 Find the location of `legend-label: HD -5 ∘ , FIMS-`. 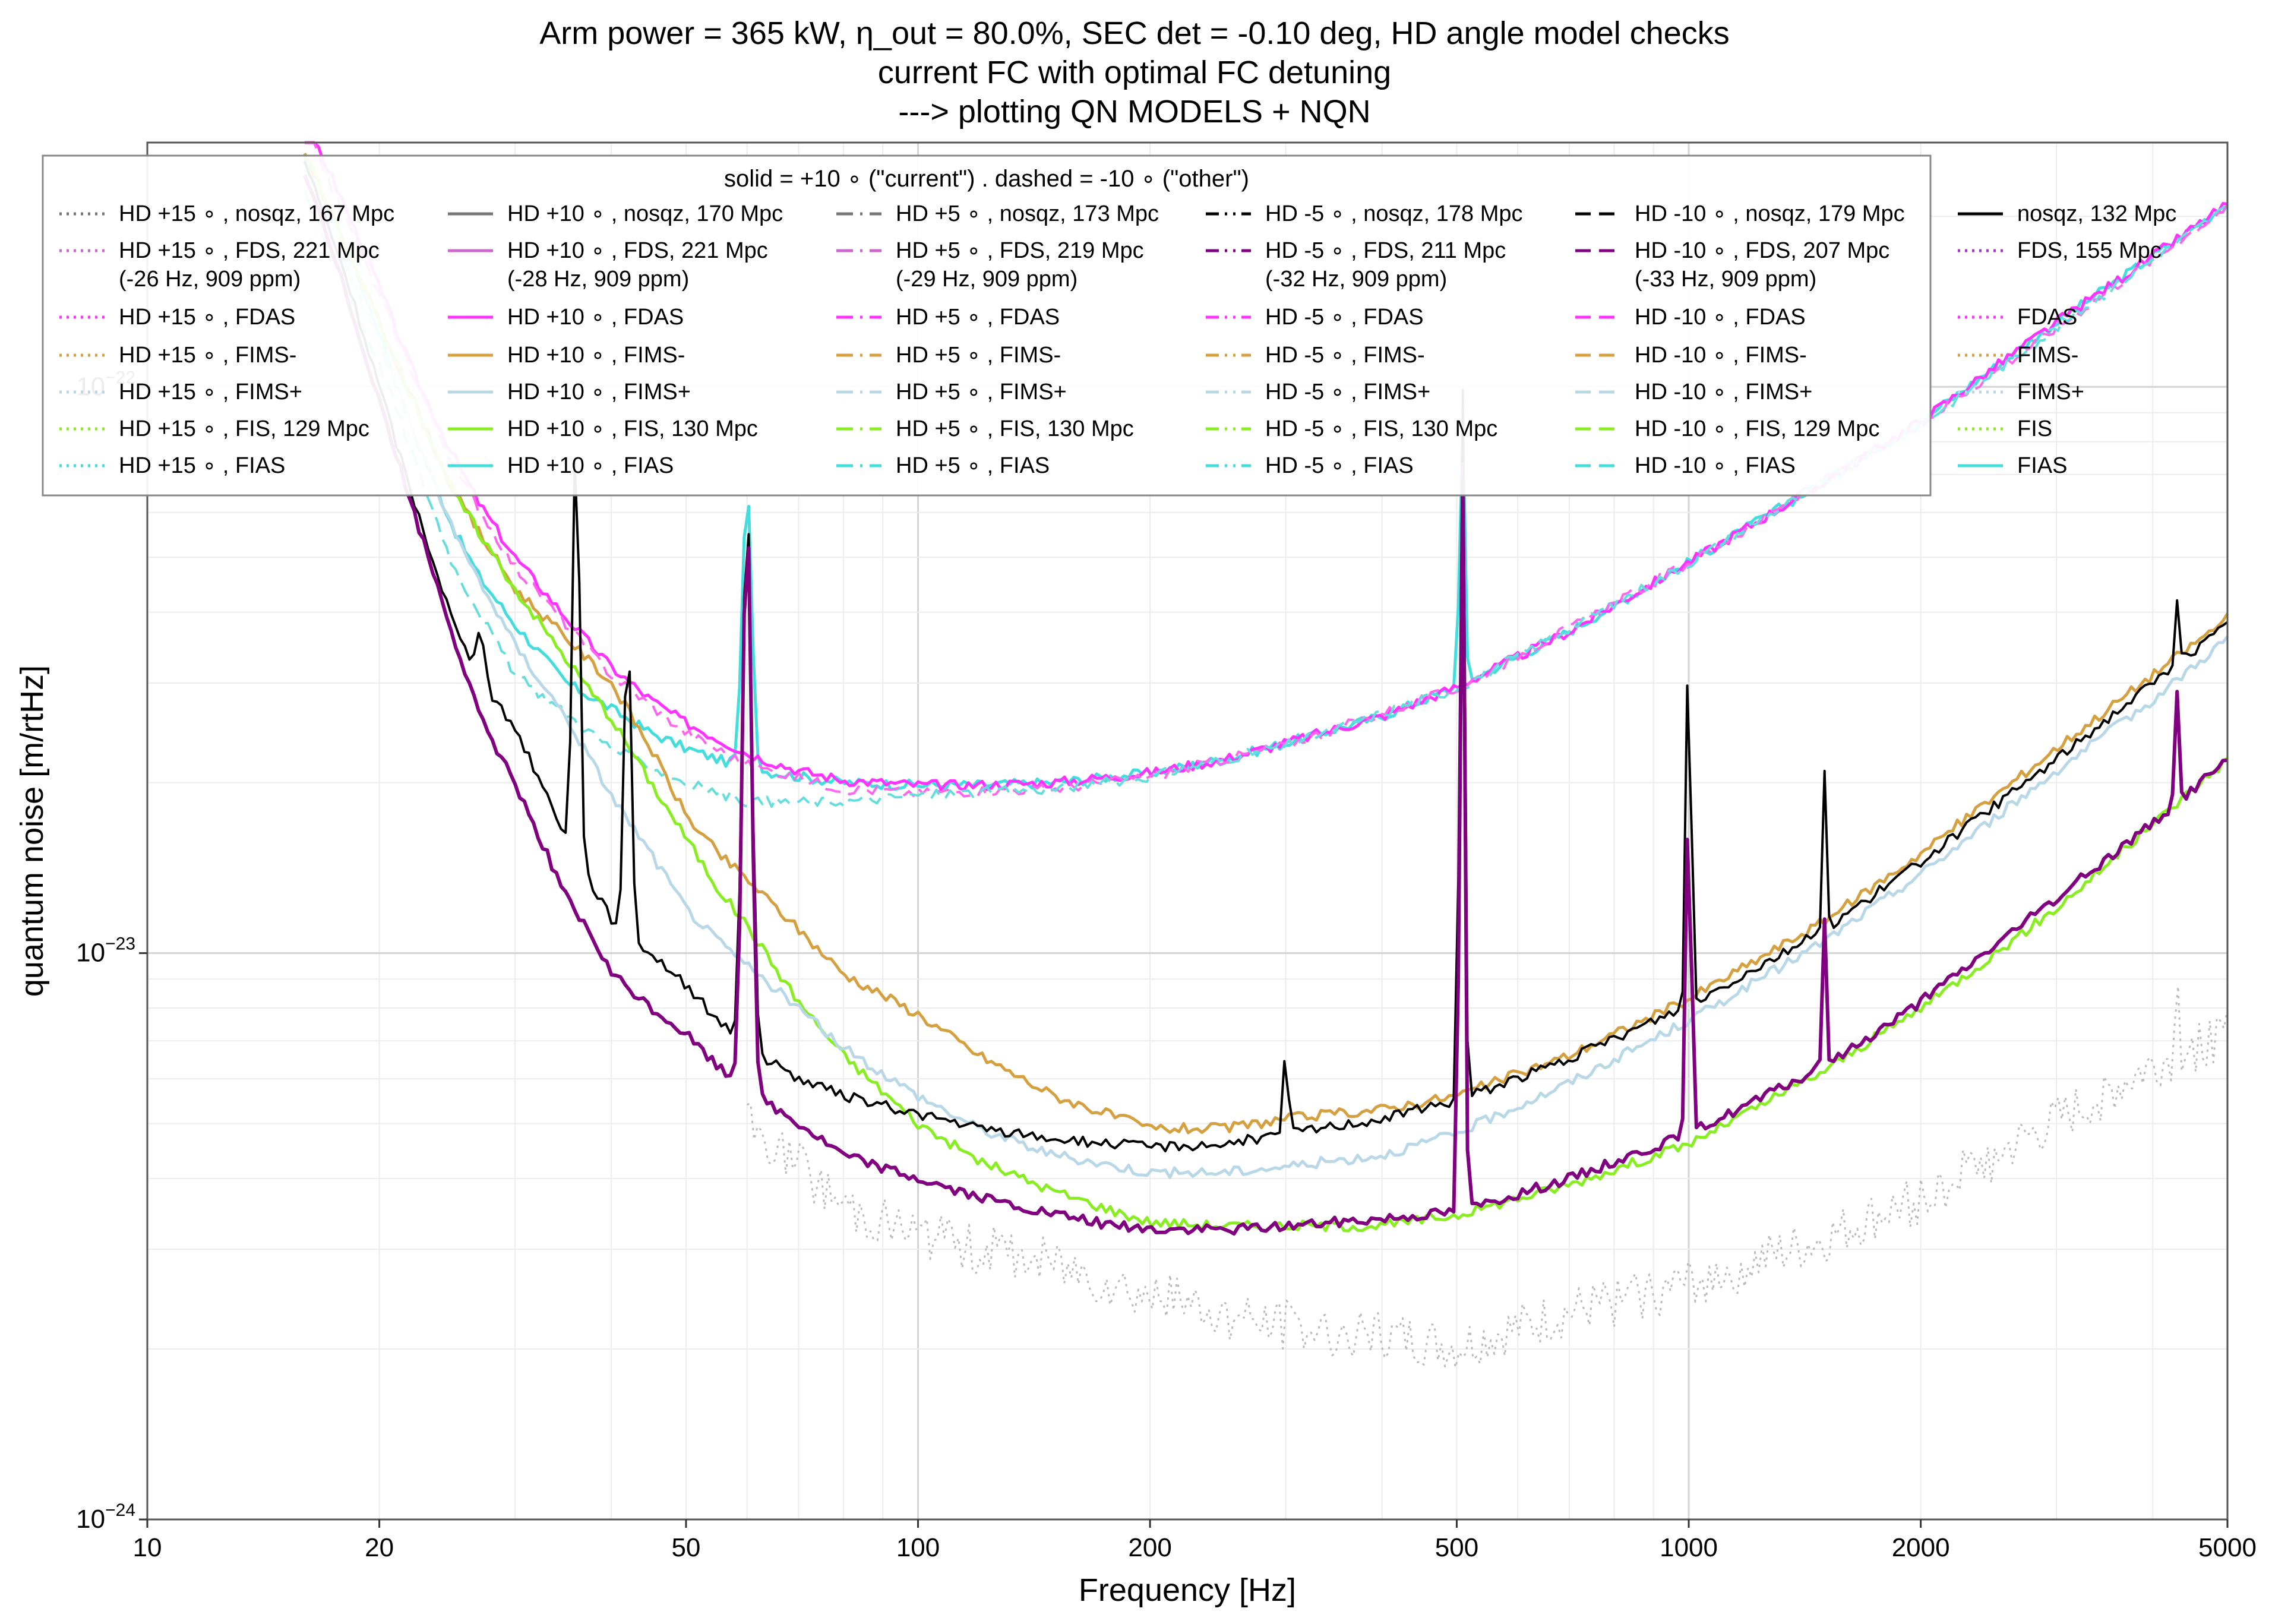

legend-label: HD -5 ∘ , FIMS- is located at coordinates (1345, 355).